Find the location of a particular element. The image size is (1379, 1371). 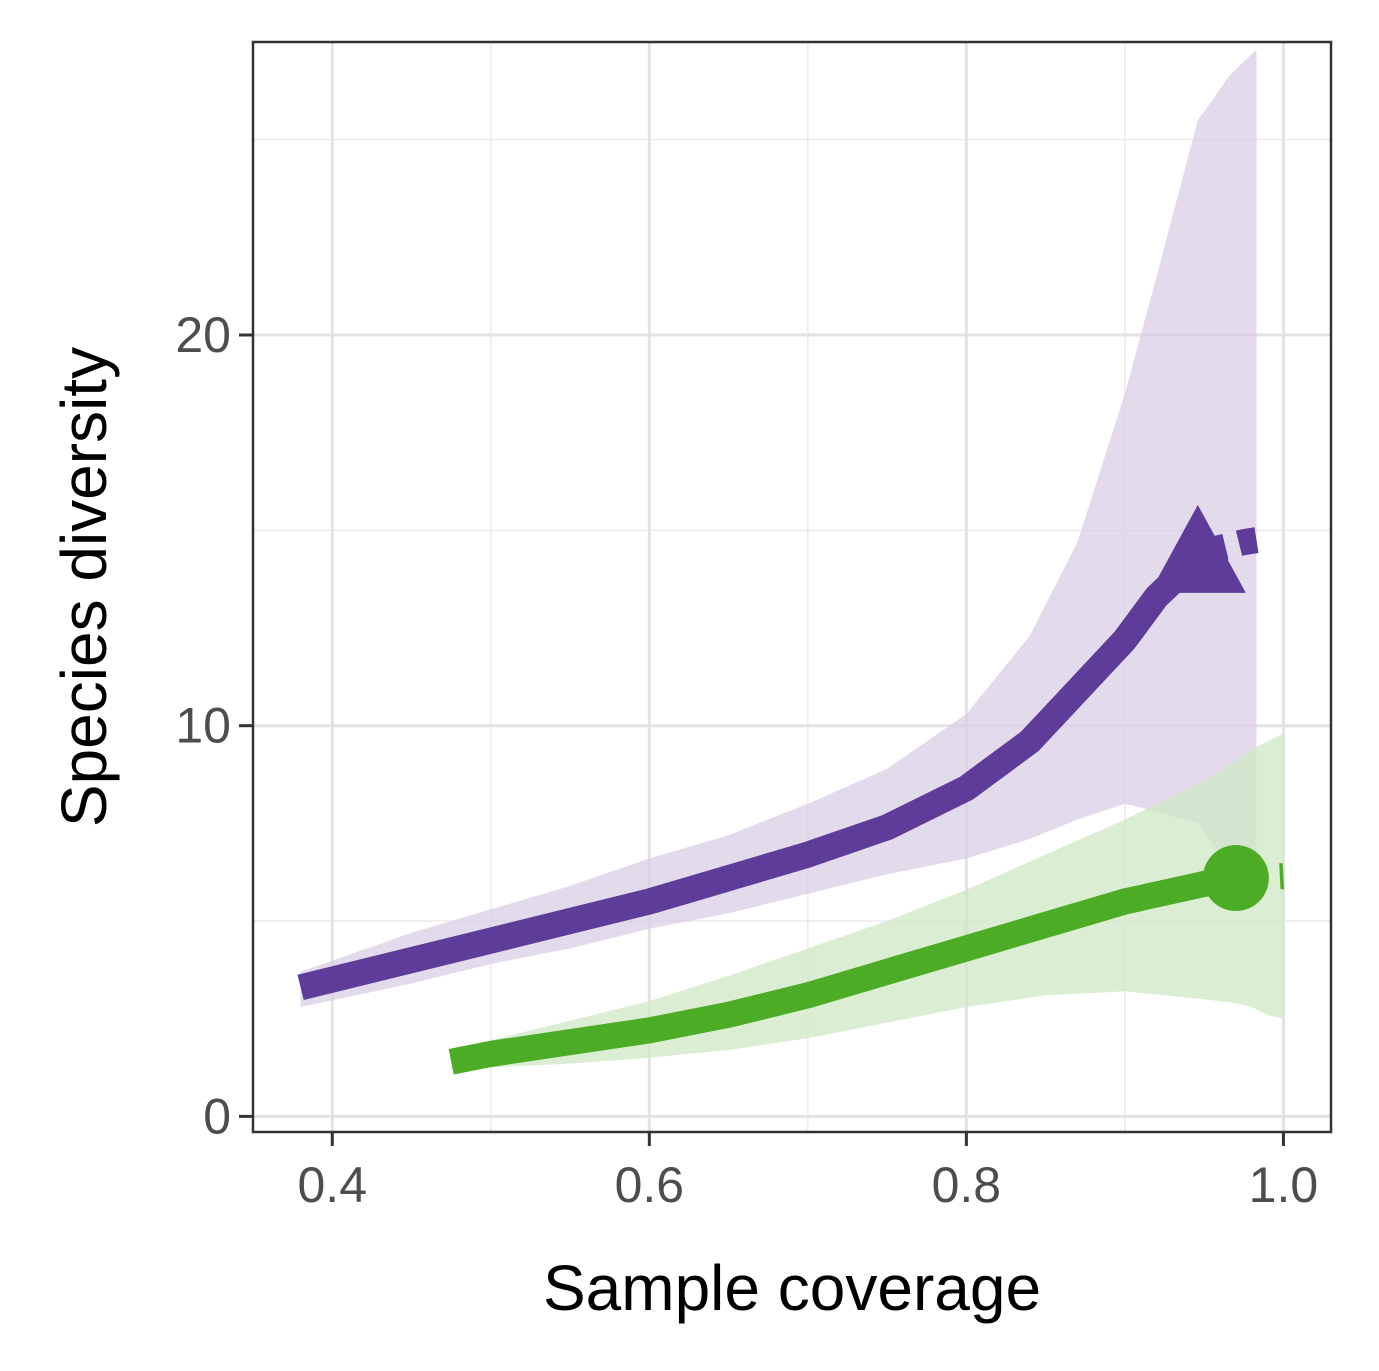

x-tick-label: 1.0 is located at coordinates (1284, 1185).